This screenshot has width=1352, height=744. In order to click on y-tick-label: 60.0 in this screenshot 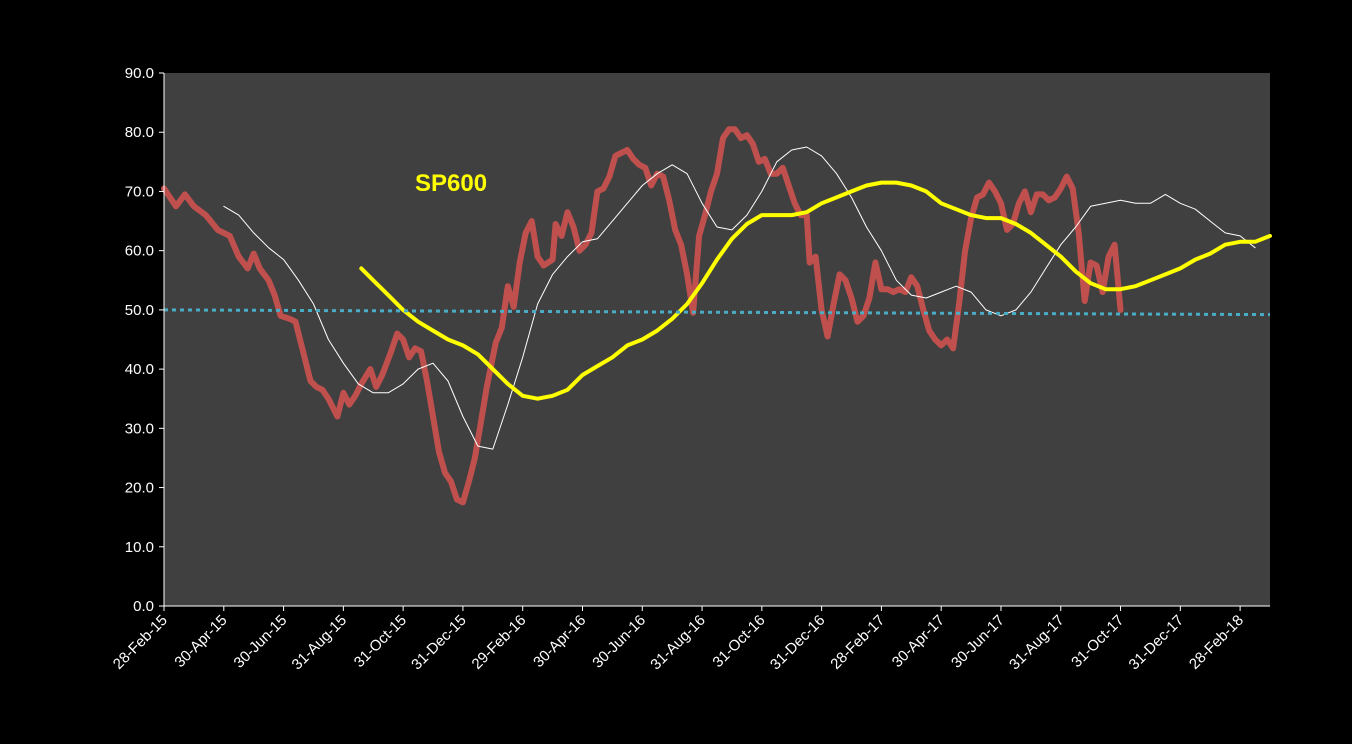, I will do `click(139, 251)`.